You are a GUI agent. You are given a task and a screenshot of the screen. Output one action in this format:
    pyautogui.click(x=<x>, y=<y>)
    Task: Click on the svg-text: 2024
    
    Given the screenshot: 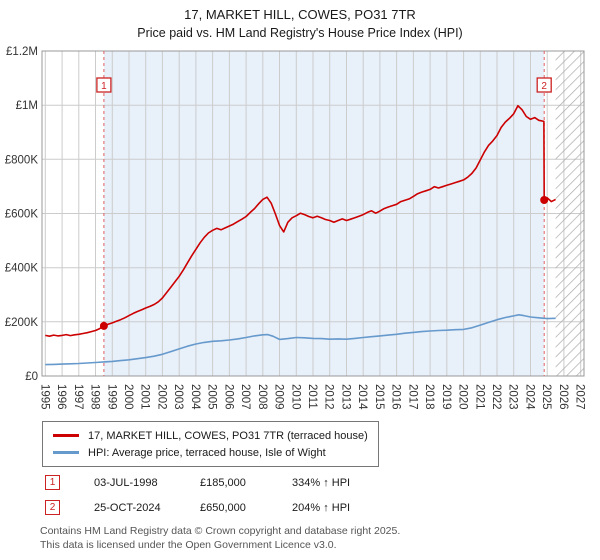 What is the action you would take?
    pyautogui.click(x=530, y=397)
    